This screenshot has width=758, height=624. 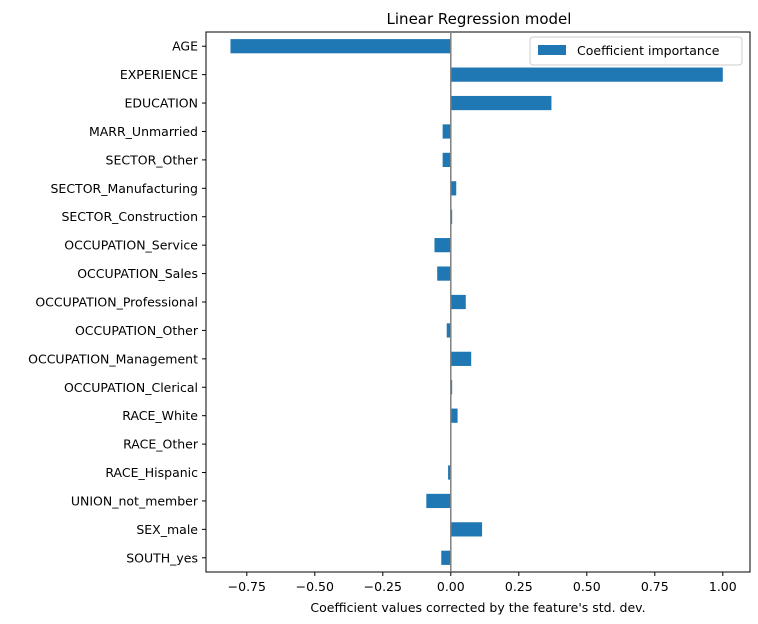 I want to click on legend-box, so click(x=636, y=51).